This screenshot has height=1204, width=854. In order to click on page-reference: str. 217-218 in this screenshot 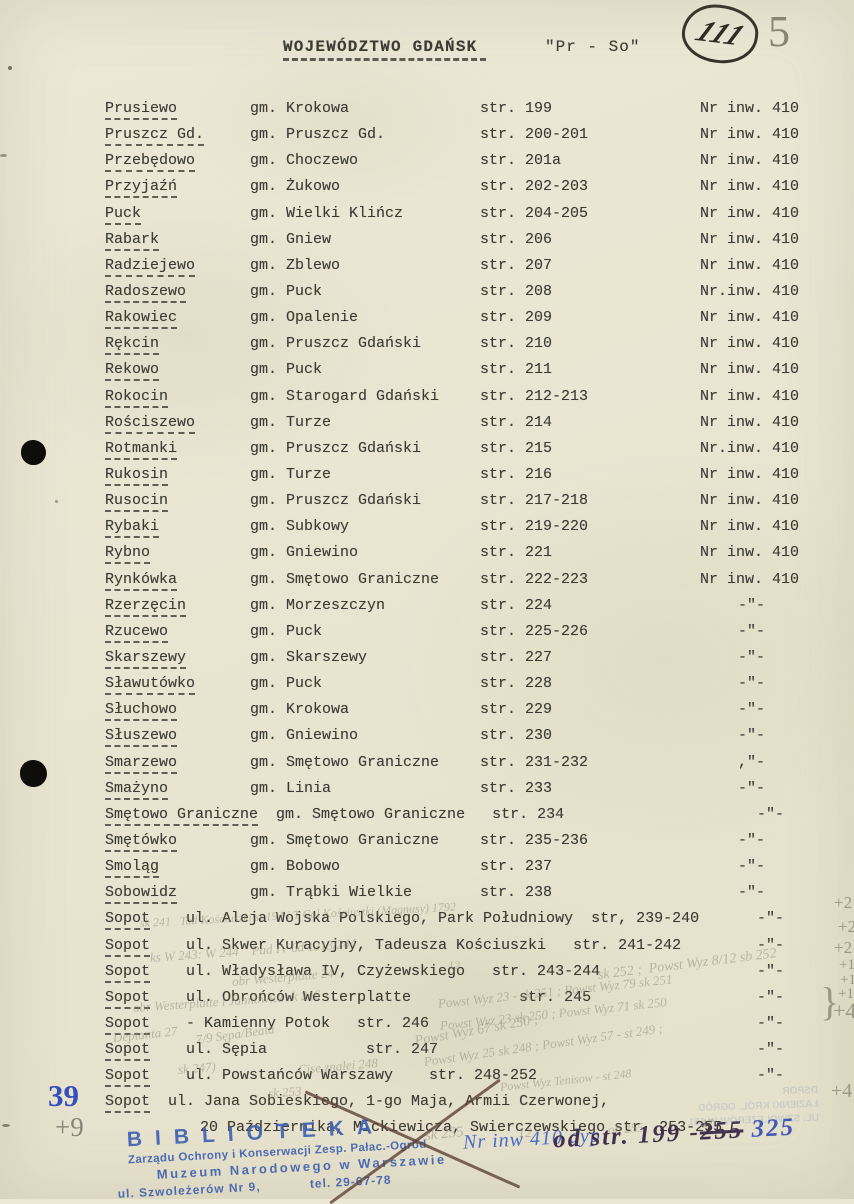, I will do `click(534, 501)`.